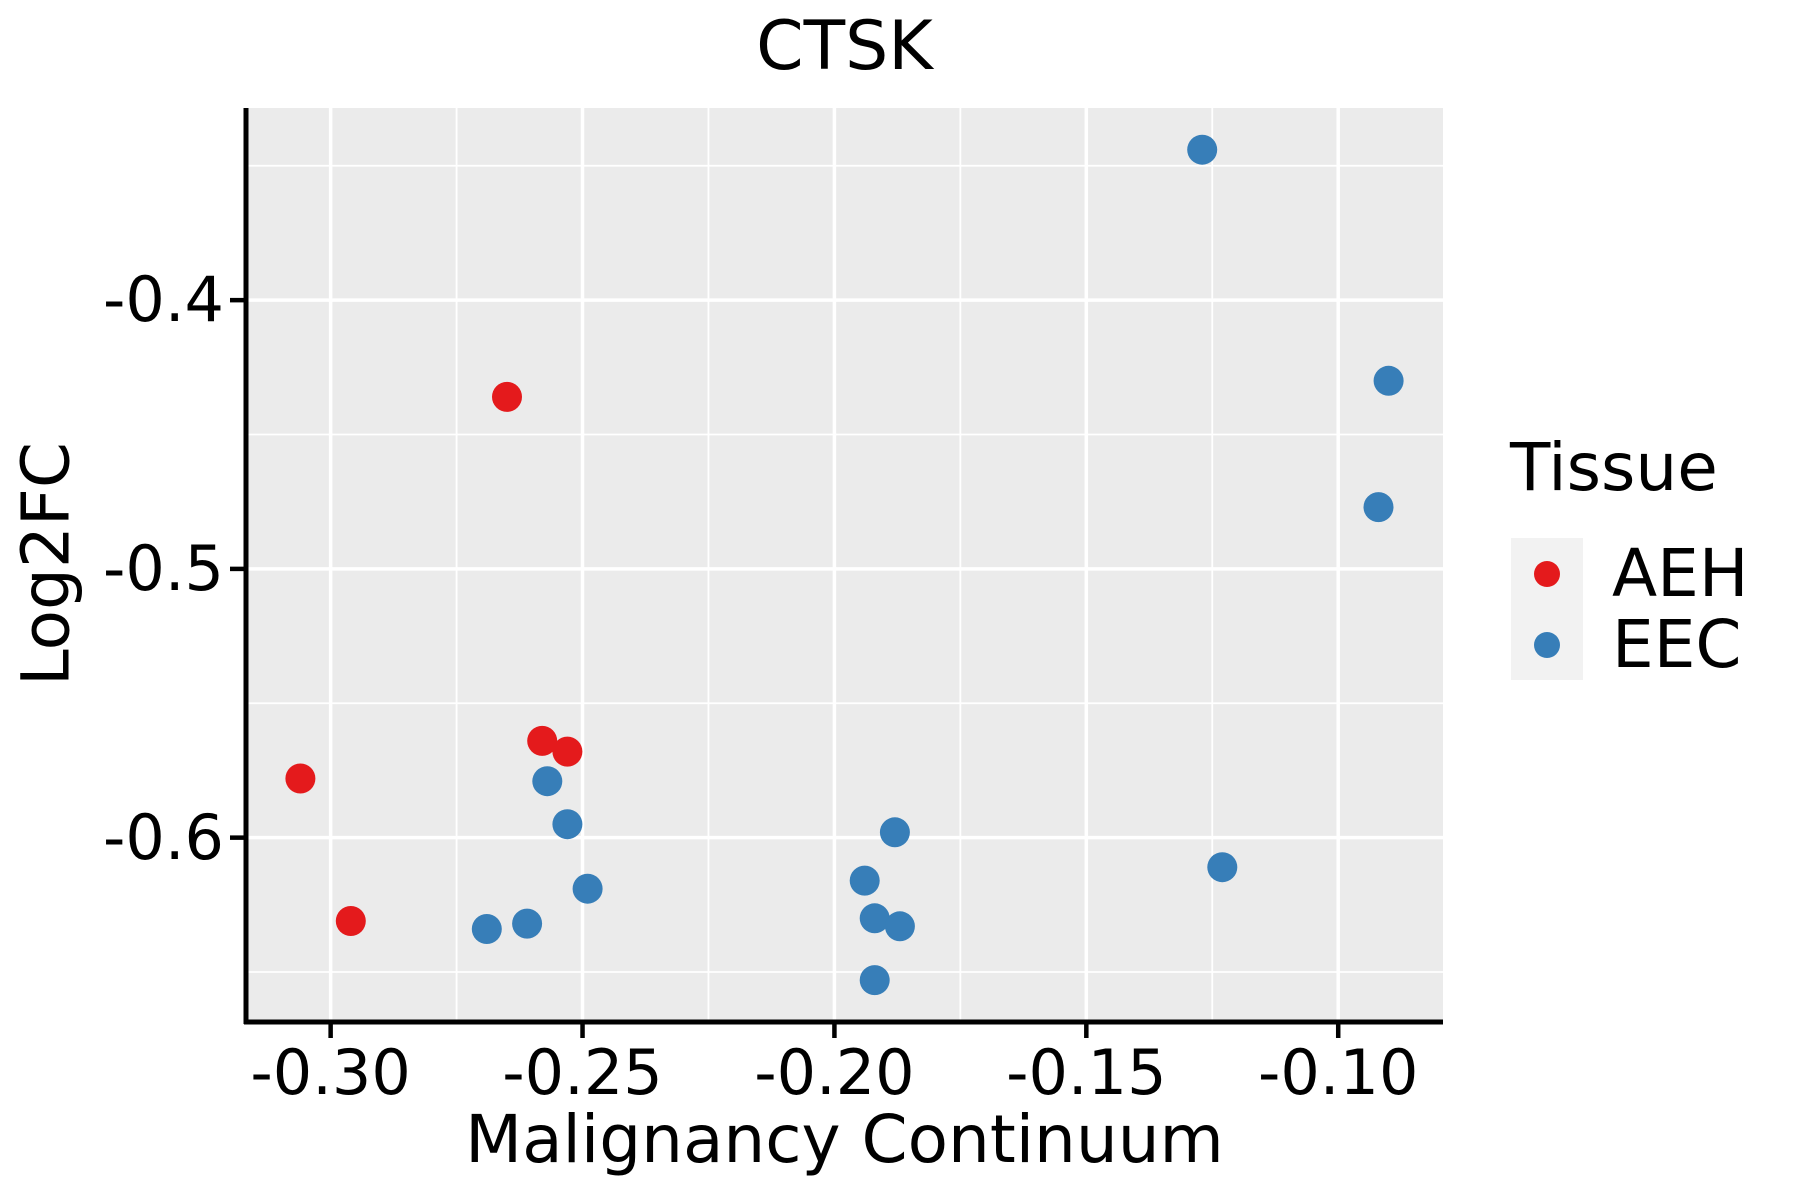  Describe the element at coordinates (1614, 467) in the screenshot. I see `legend-title: Tissue` at that location.